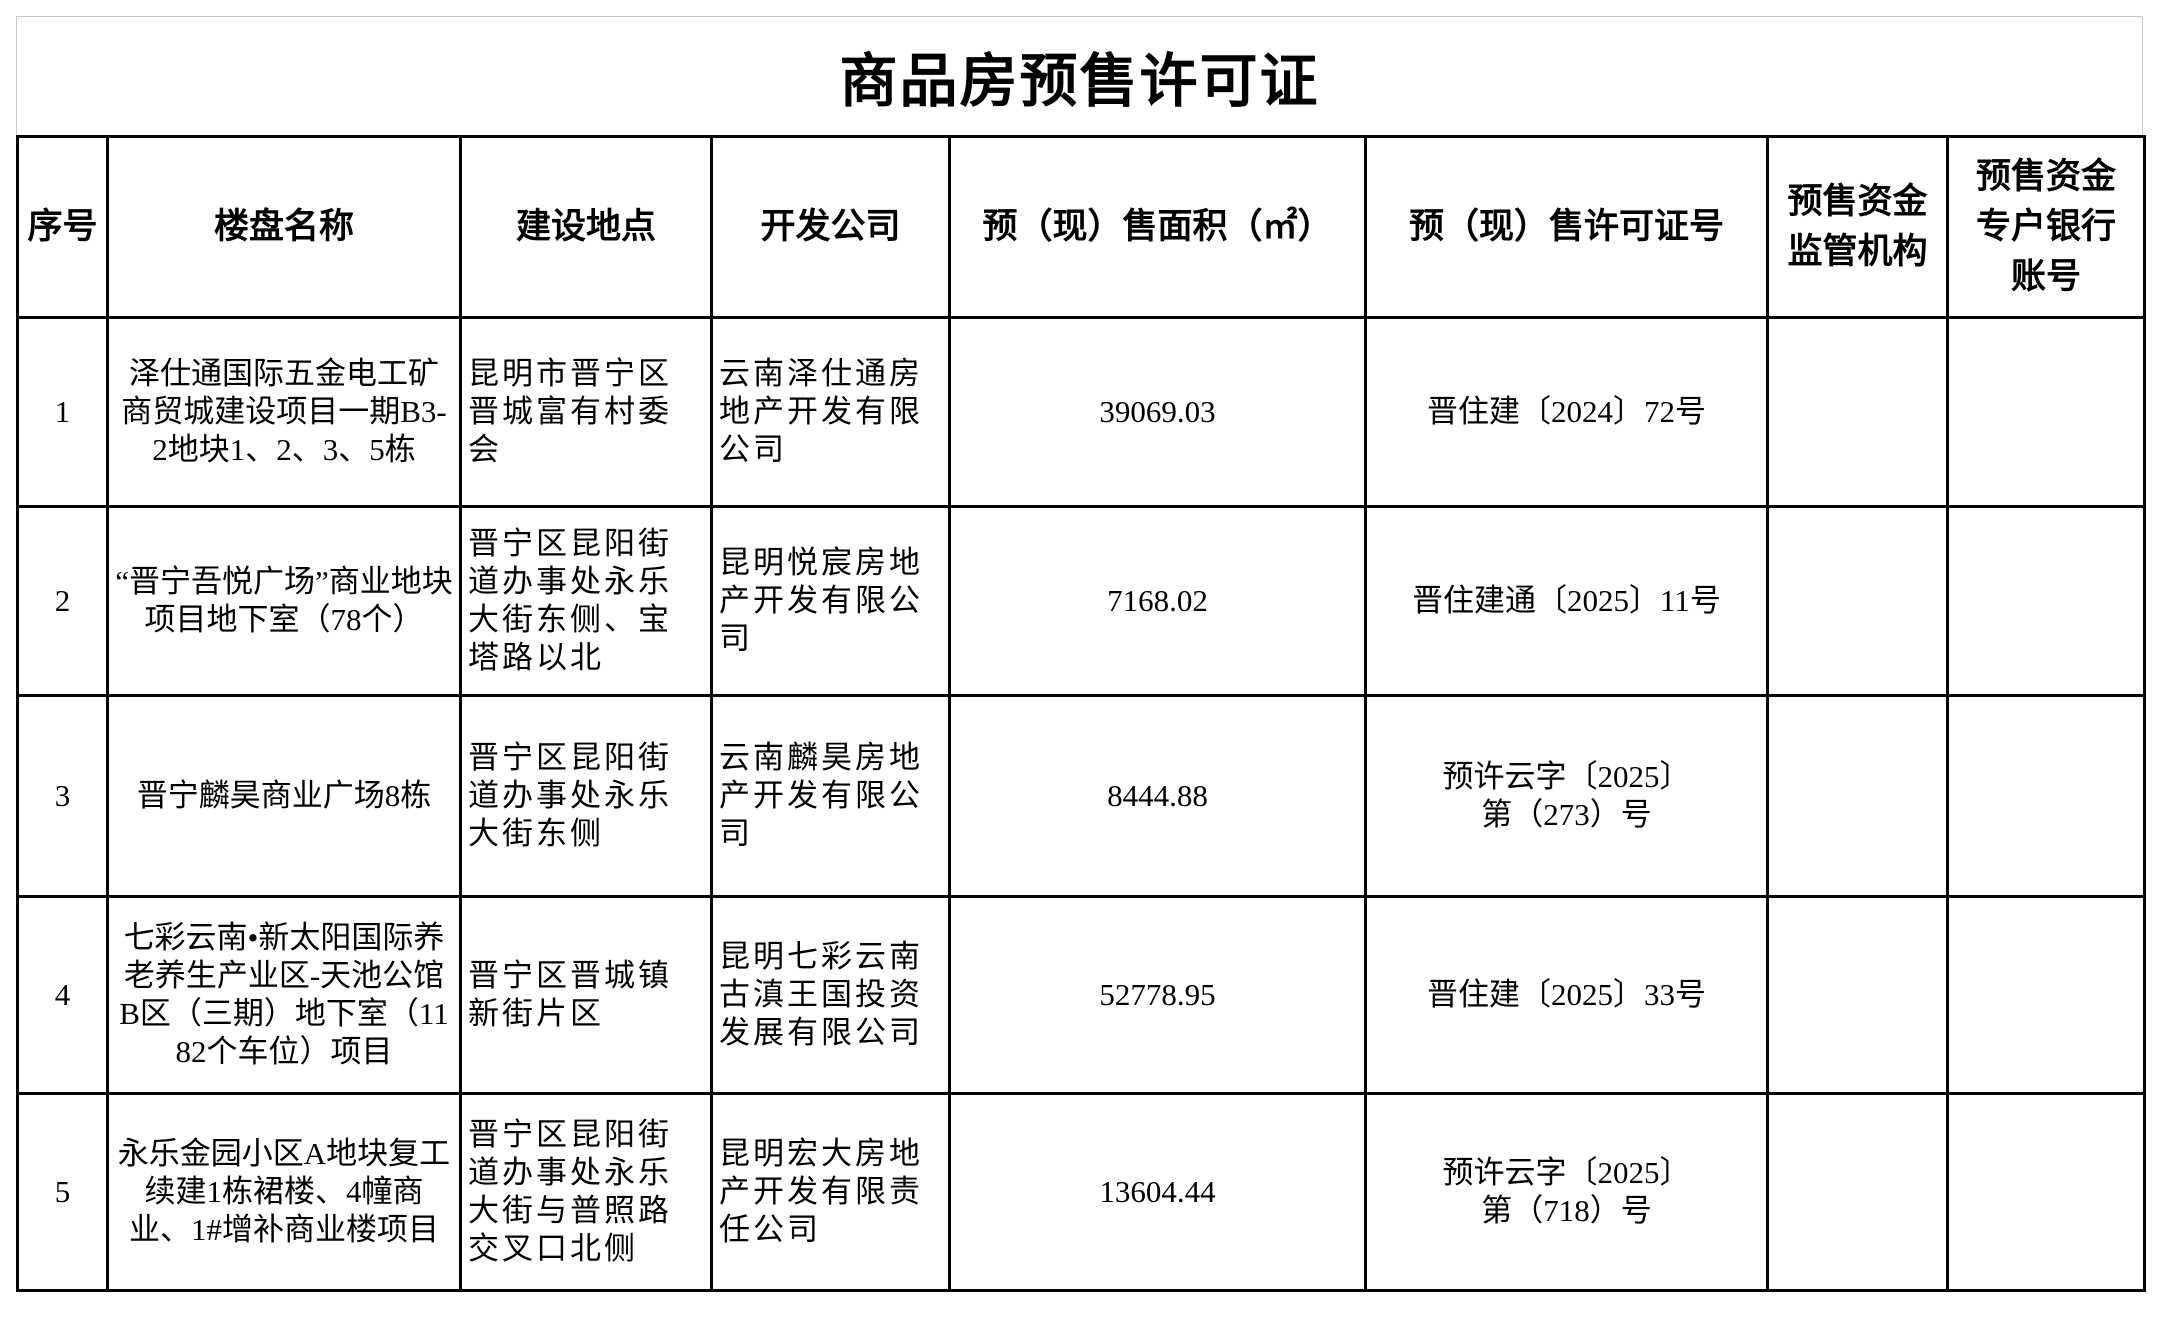  I want to click on cell-location: 昆明市晋宁区晋城富有村委会, so click(586, 412).